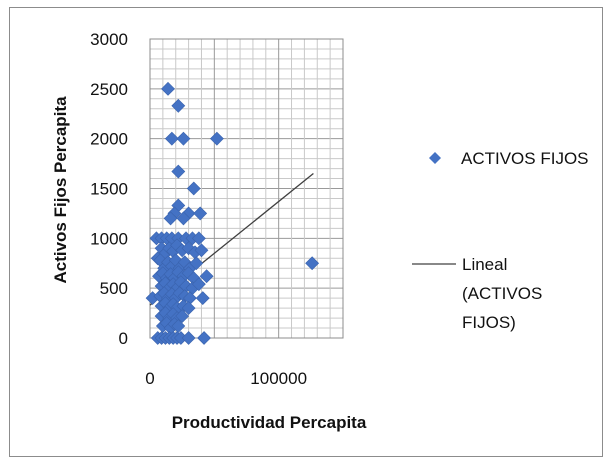 The height and width of the screenshot is (461, 606). I want to click on legend: ACTIVOS FIJOS Lineal (ACTIVOS FIJOS), so click(500, 240).